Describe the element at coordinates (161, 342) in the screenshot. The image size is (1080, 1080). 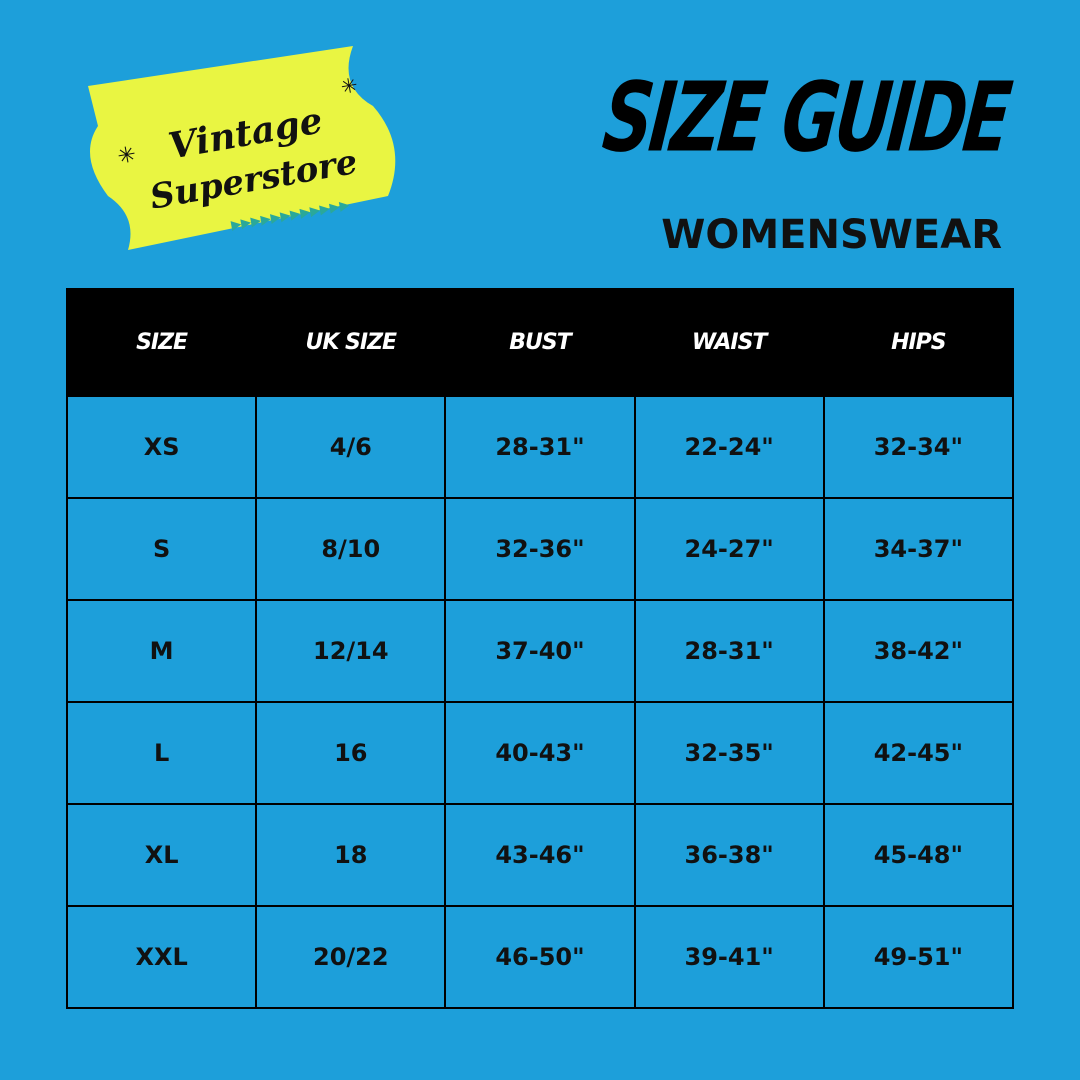
I see `column-header-size: SIZE` at that location.